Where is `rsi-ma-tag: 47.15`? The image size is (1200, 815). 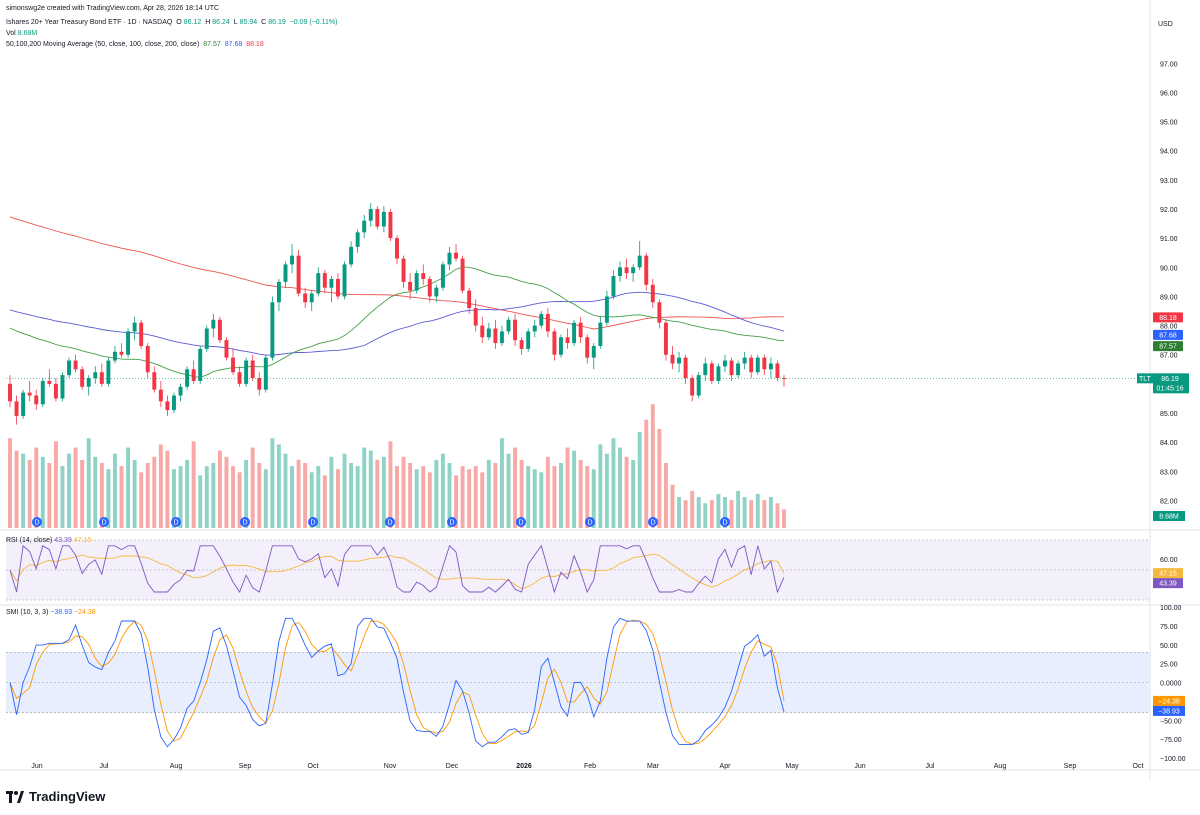 rsi-ma-tag: 47.15 is located at coordinates (1168, 574).